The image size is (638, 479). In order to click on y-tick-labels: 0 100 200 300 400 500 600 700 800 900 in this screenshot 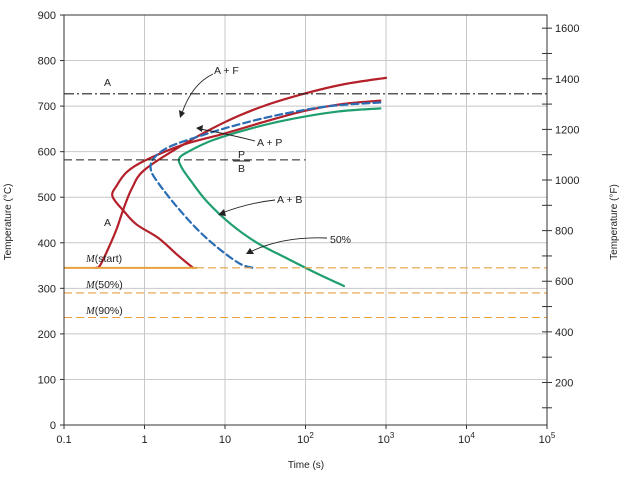, I will do `click(47, 221)`.